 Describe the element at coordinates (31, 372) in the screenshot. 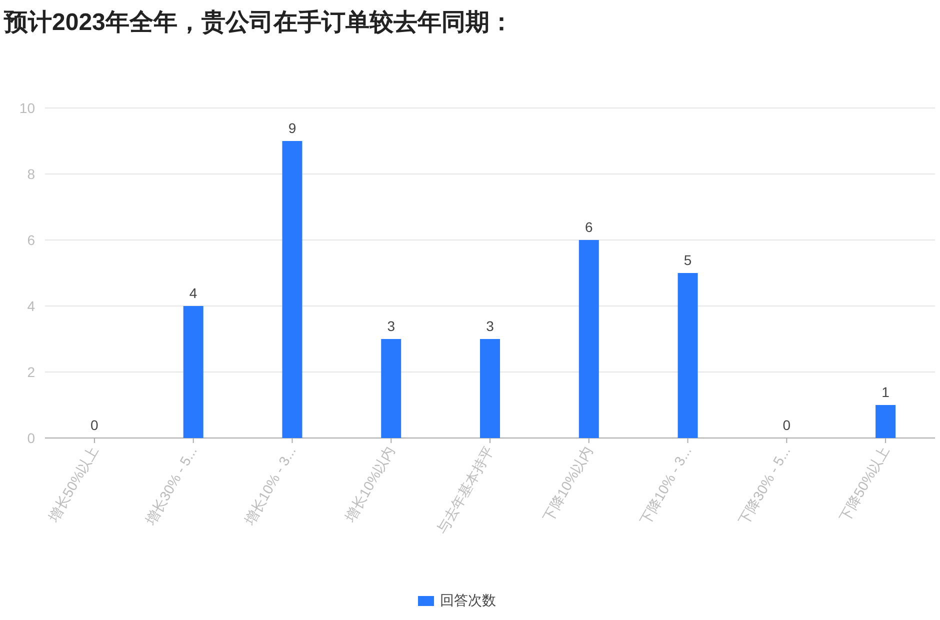

I see `y-tick-label: 2` at that location.